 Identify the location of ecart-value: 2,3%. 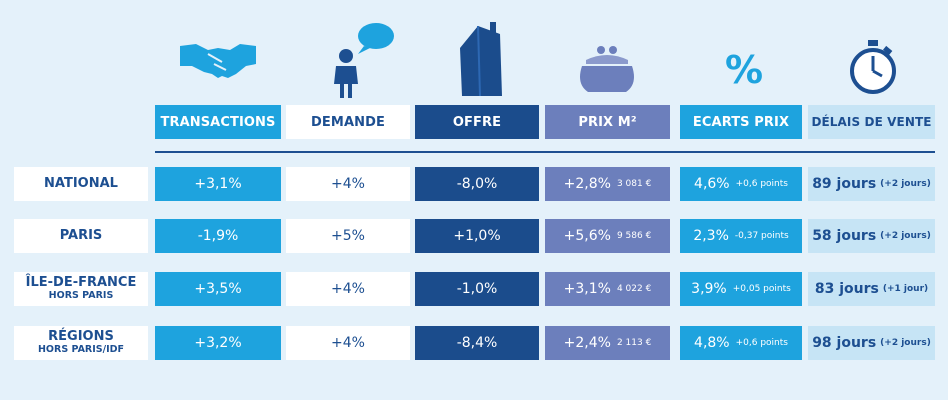
(711, 236).